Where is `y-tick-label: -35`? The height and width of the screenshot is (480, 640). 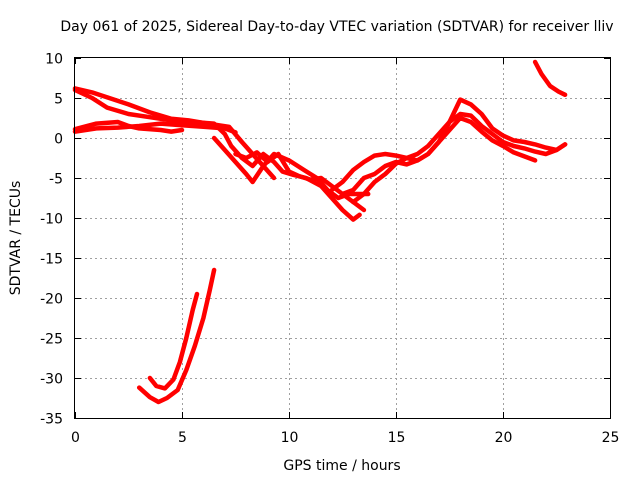
y-tick-label: -35 is located at coordinates (51, 420).